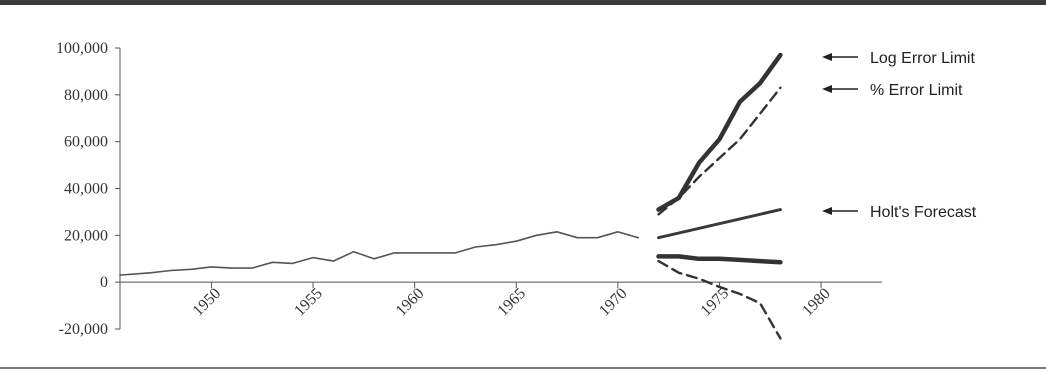 The width and height of the screenshot is (1046, 371). What do you see at coordinates (923, 212) in the screenshot?
I see `annotation-label: Holt's Forecast` at bounding box center [923, 212].